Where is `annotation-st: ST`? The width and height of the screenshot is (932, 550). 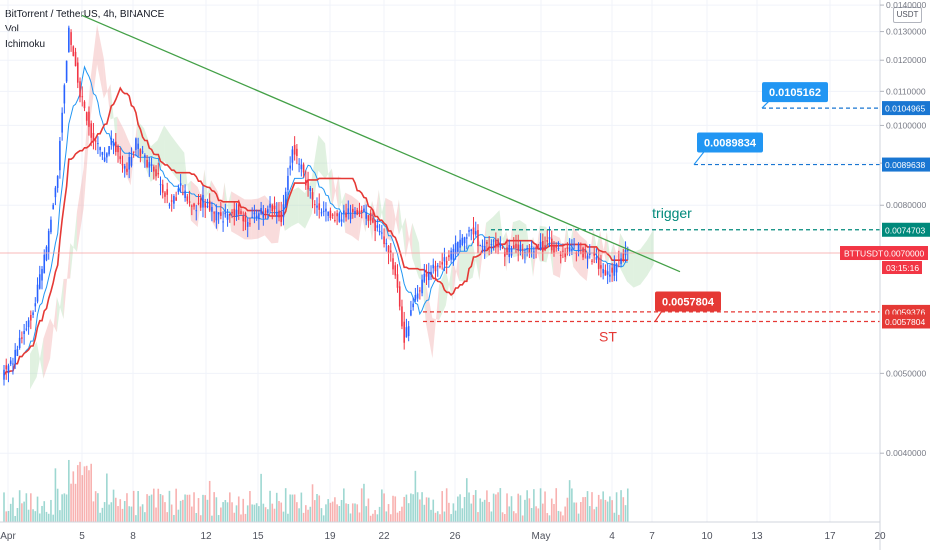 annotation-st: ST is located at coordinates (608, 336).